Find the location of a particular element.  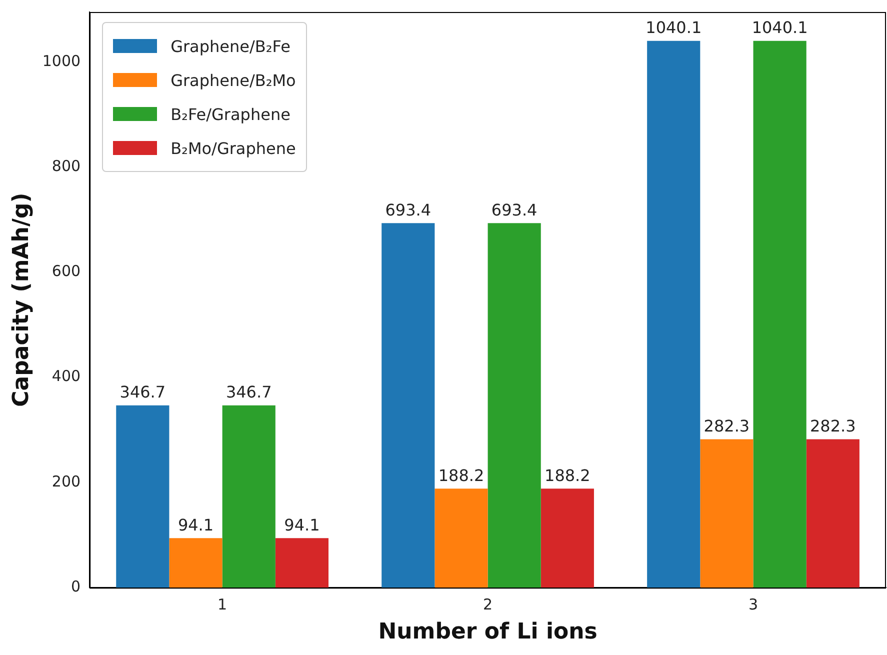

x-axis-title: Number of Li ions is located at coordinates (488, 632).